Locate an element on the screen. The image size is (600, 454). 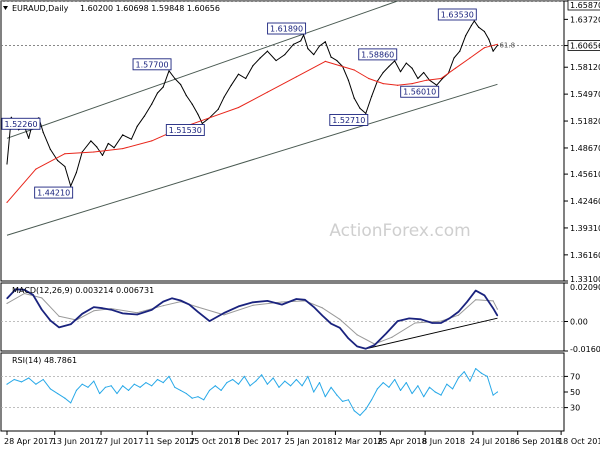
macd-trendline is located at coordinates (431, 333).